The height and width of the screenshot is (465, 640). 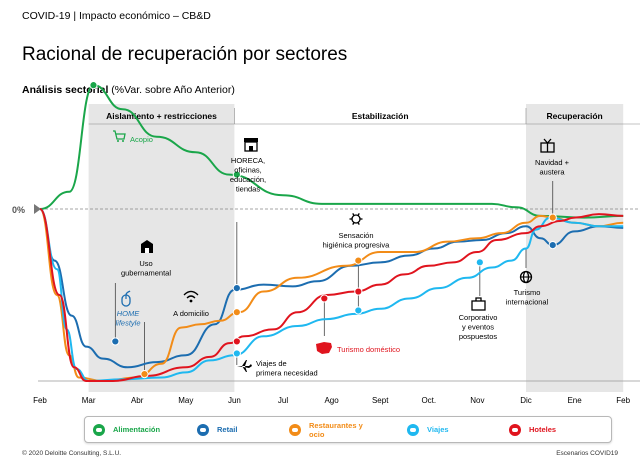 I want to click on legend-label: Viajes, so click(x=438, y=429).